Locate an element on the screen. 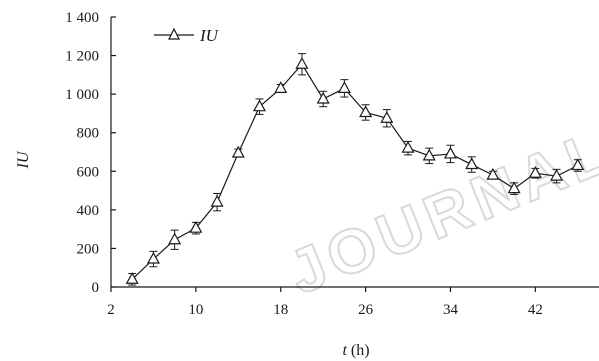 This screenshot has height=361, width=599. x-axis-title: t (h) is located at coordinates (355, 350).